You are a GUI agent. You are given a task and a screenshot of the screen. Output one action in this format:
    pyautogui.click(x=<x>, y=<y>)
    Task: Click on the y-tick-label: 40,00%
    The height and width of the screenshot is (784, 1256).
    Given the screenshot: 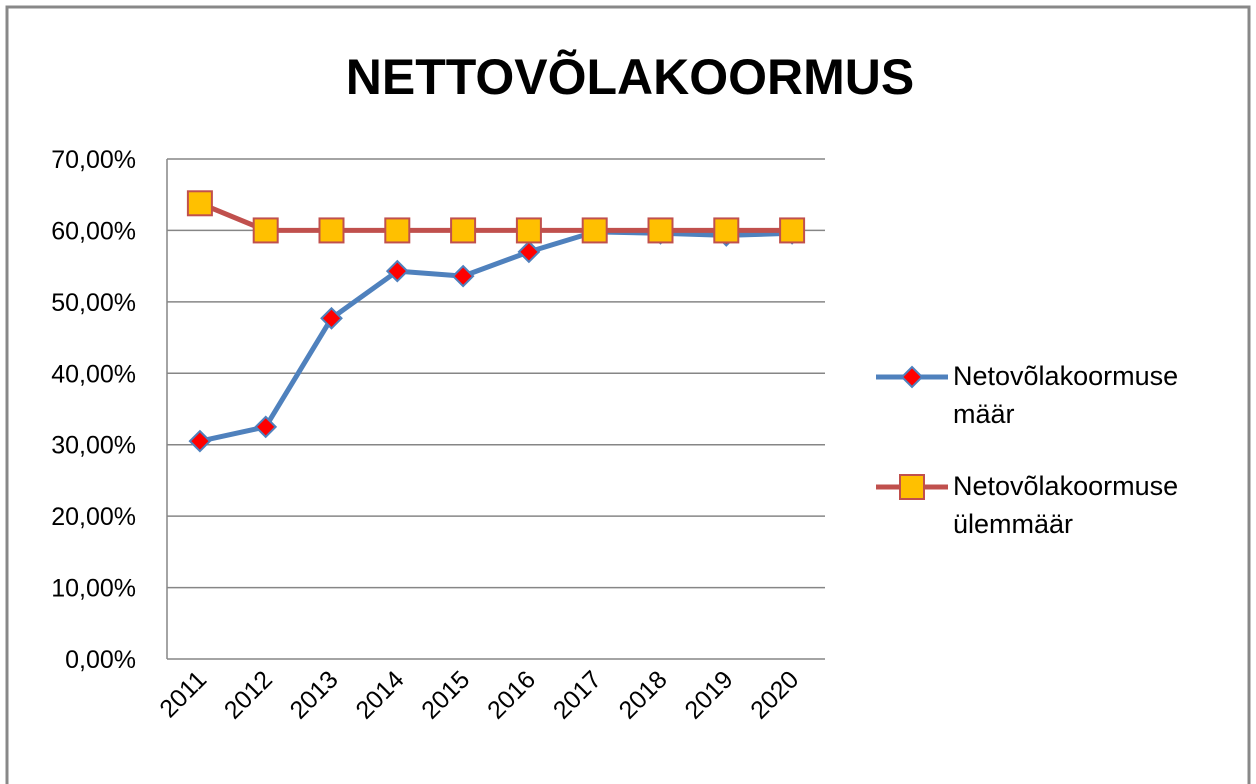 What is the action you would take?
    pyautogui.click(x=93, y=374)
    